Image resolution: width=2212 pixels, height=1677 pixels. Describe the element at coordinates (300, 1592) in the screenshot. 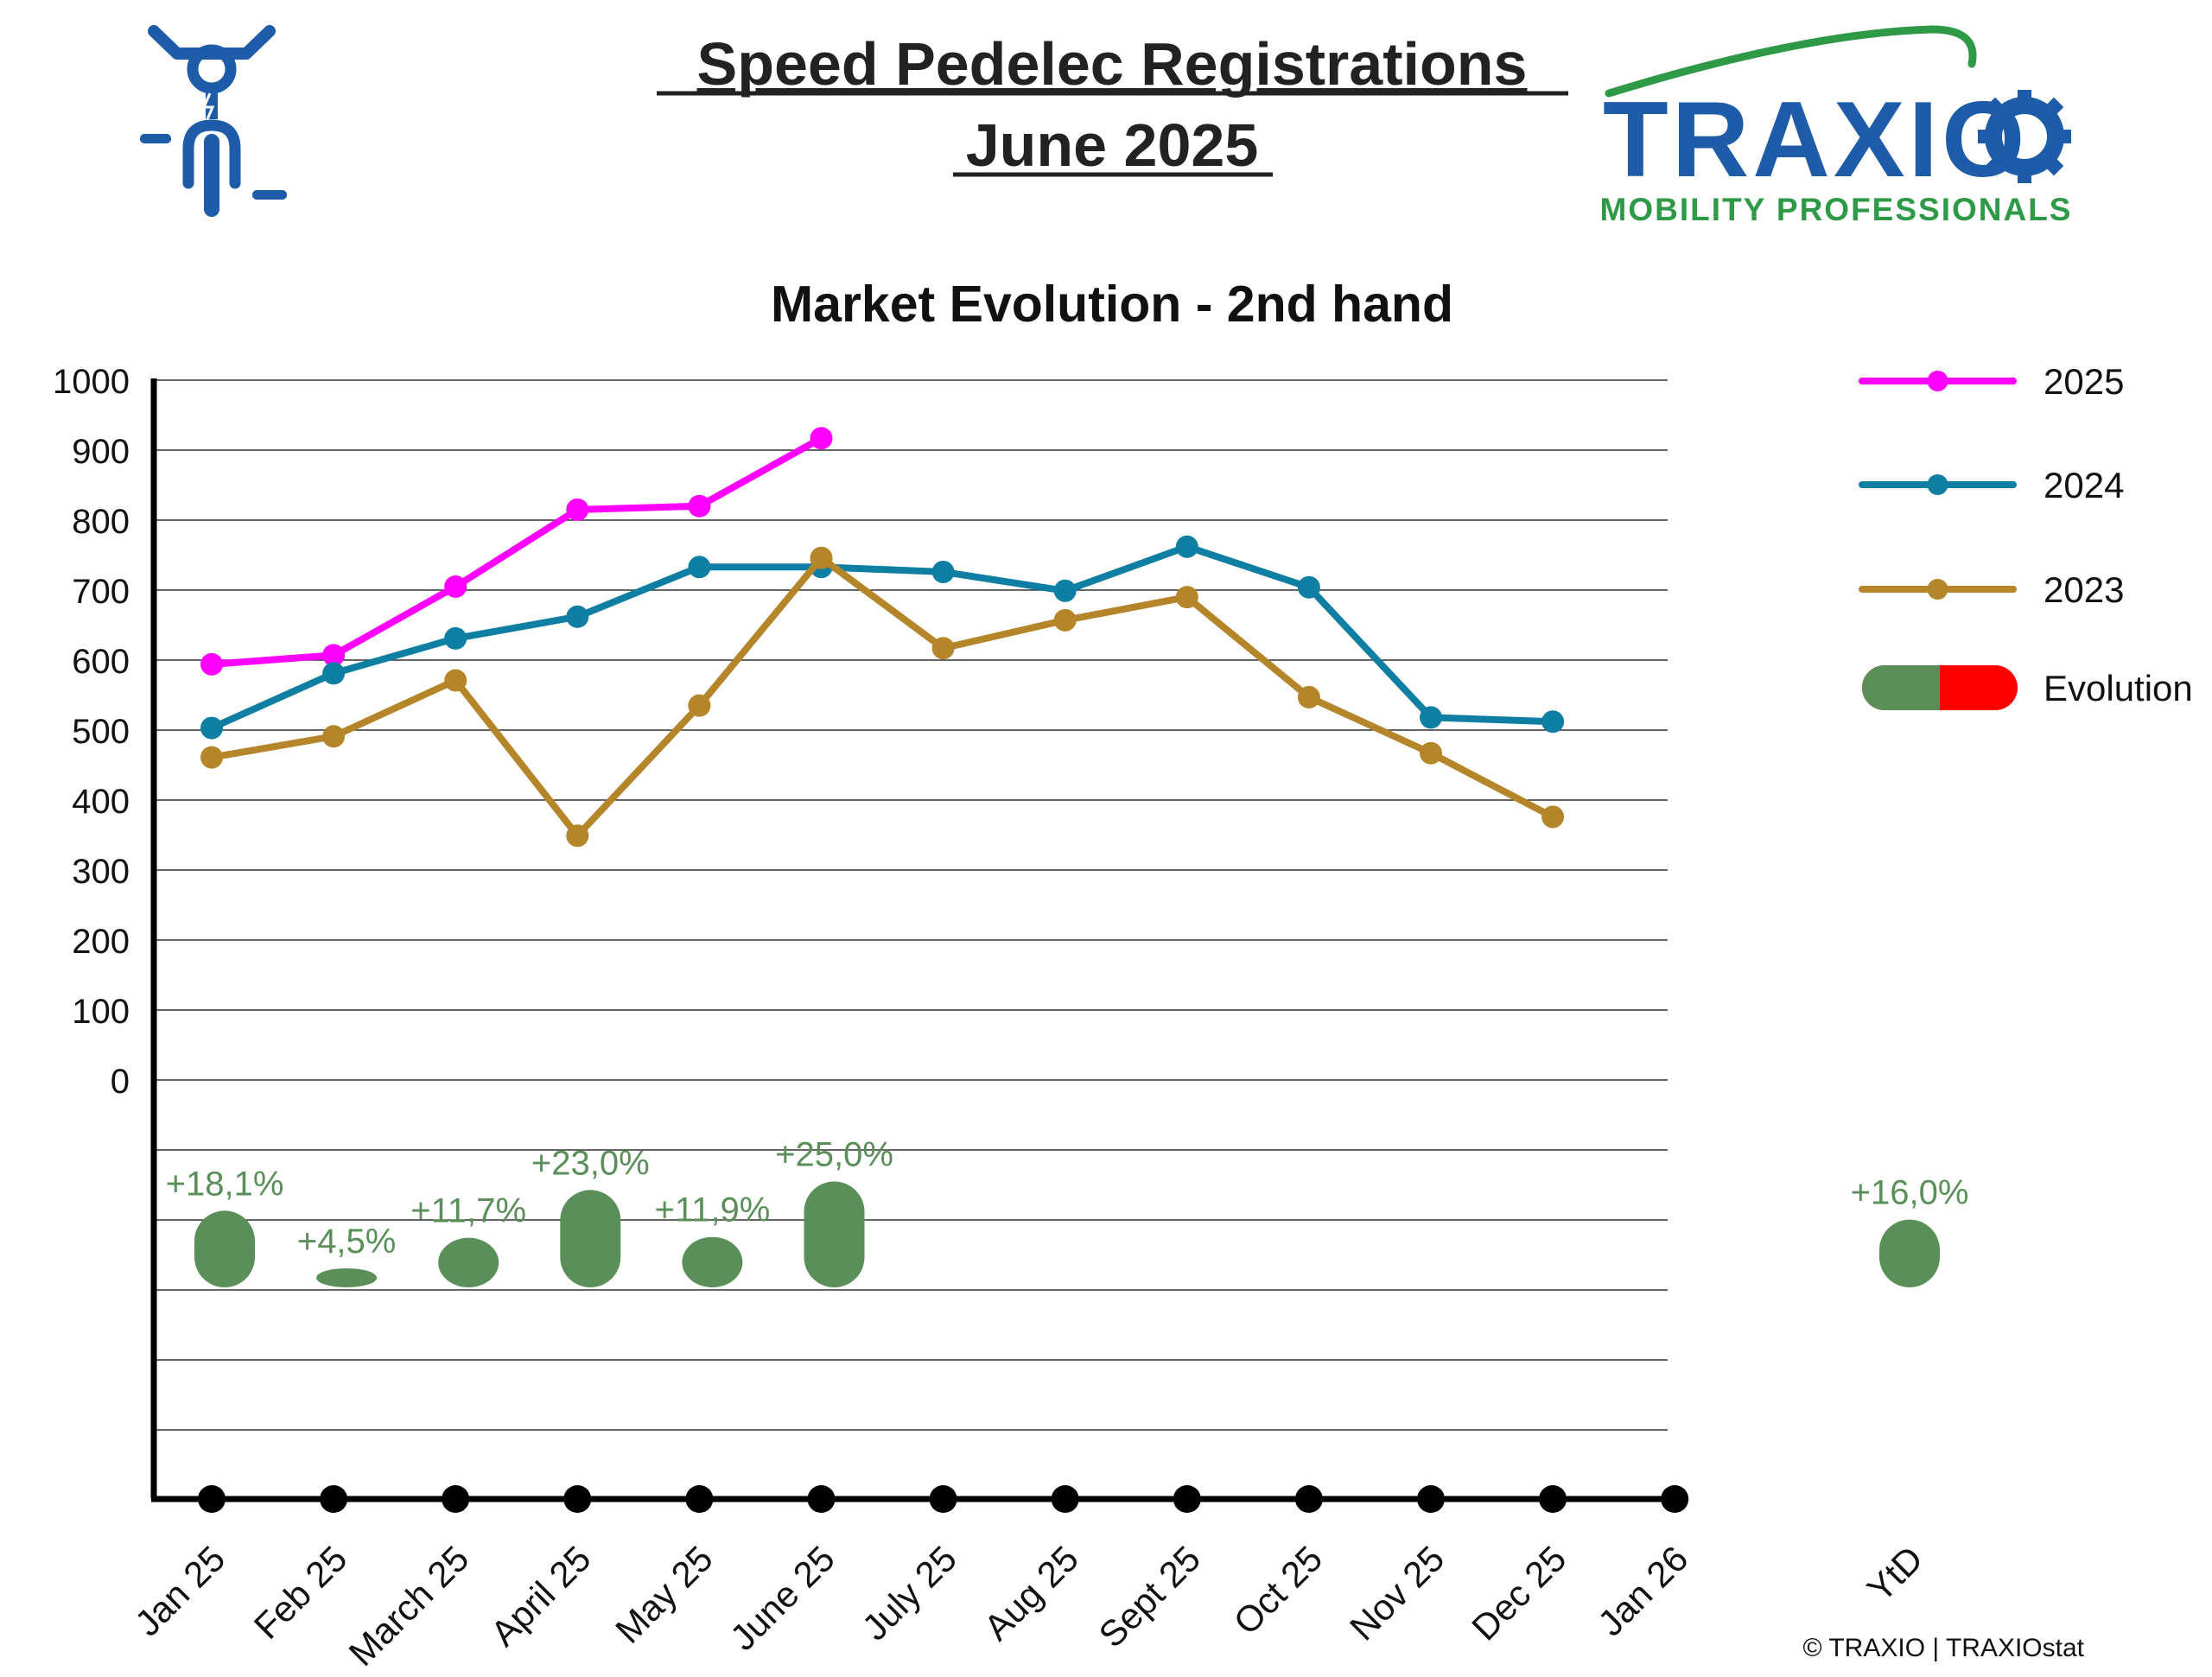

I see `x-tick-label: Feb 25` at that location.